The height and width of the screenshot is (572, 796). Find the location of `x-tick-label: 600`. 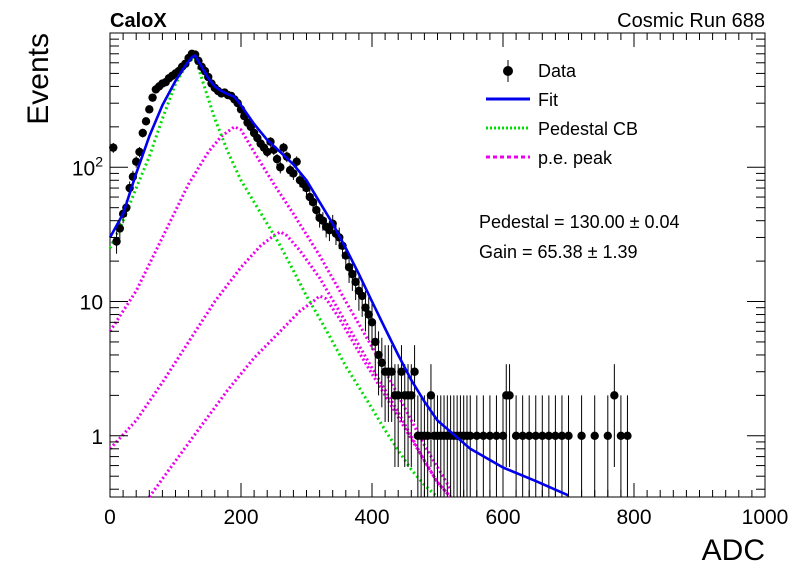

x-tick-label: 600 is located at coordinates (502, 517).